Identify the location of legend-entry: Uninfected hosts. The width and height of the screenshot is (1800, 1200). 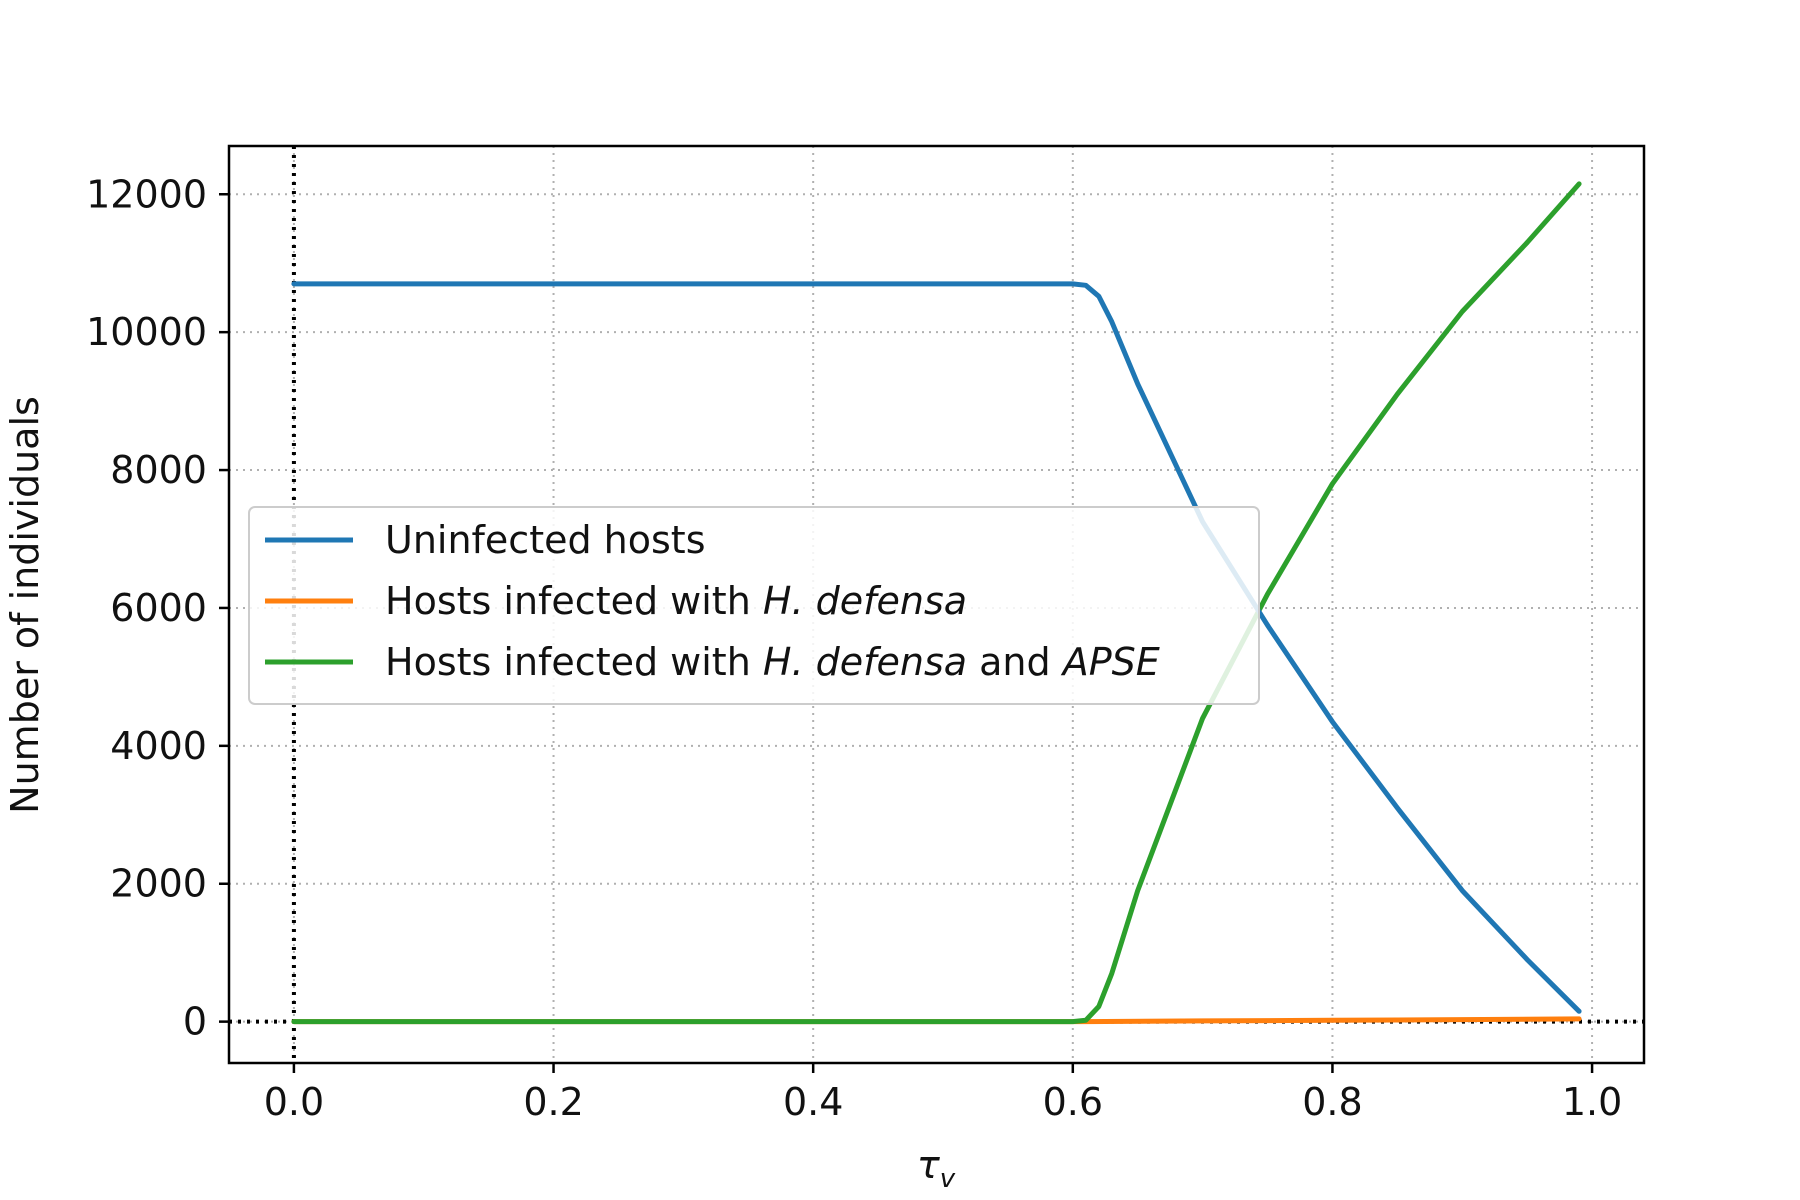
(485, 540).